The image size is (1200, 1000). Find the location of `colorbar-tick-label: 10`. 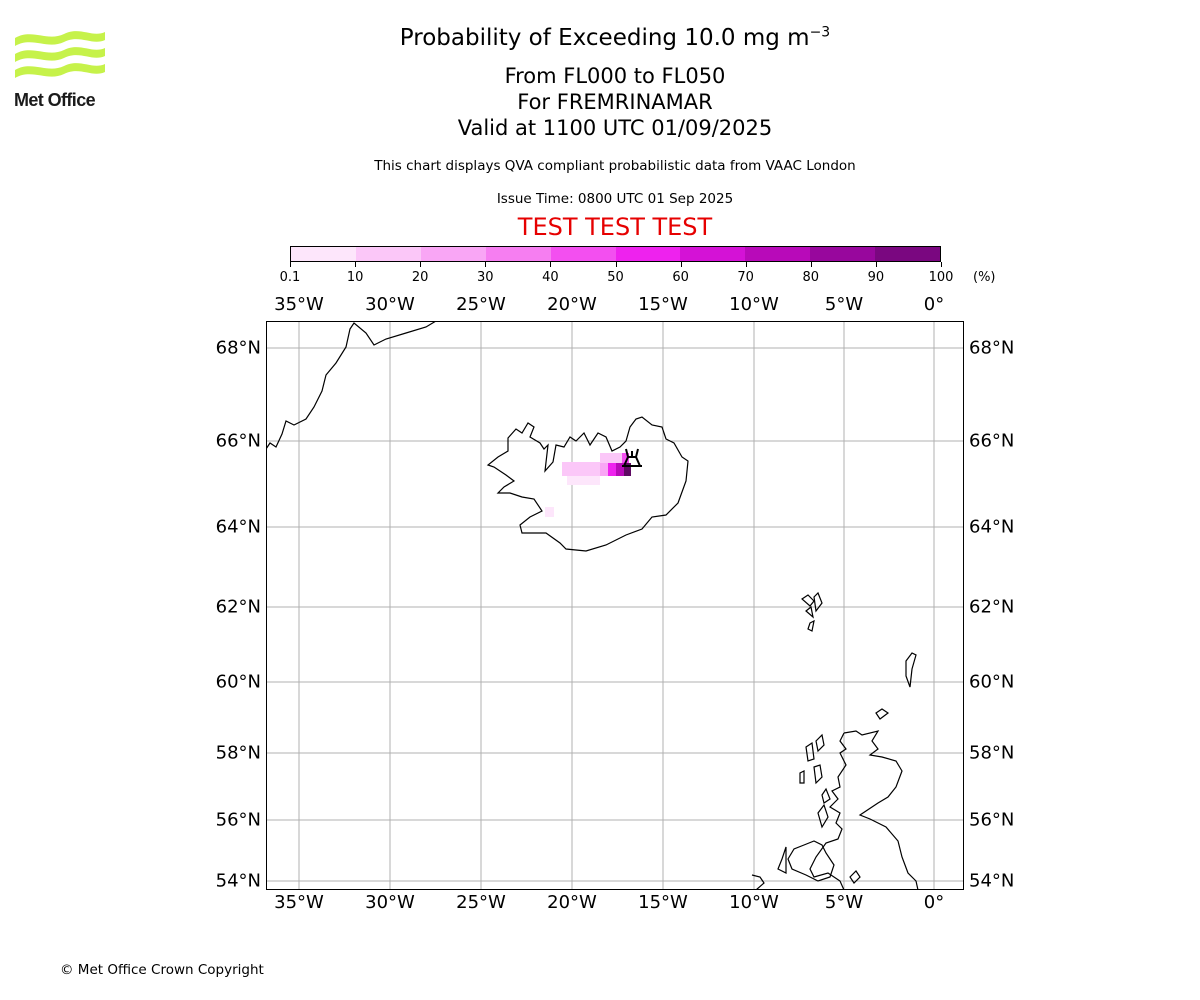

colorbar-tick-label: 10 is located at coordinates (355, 277).